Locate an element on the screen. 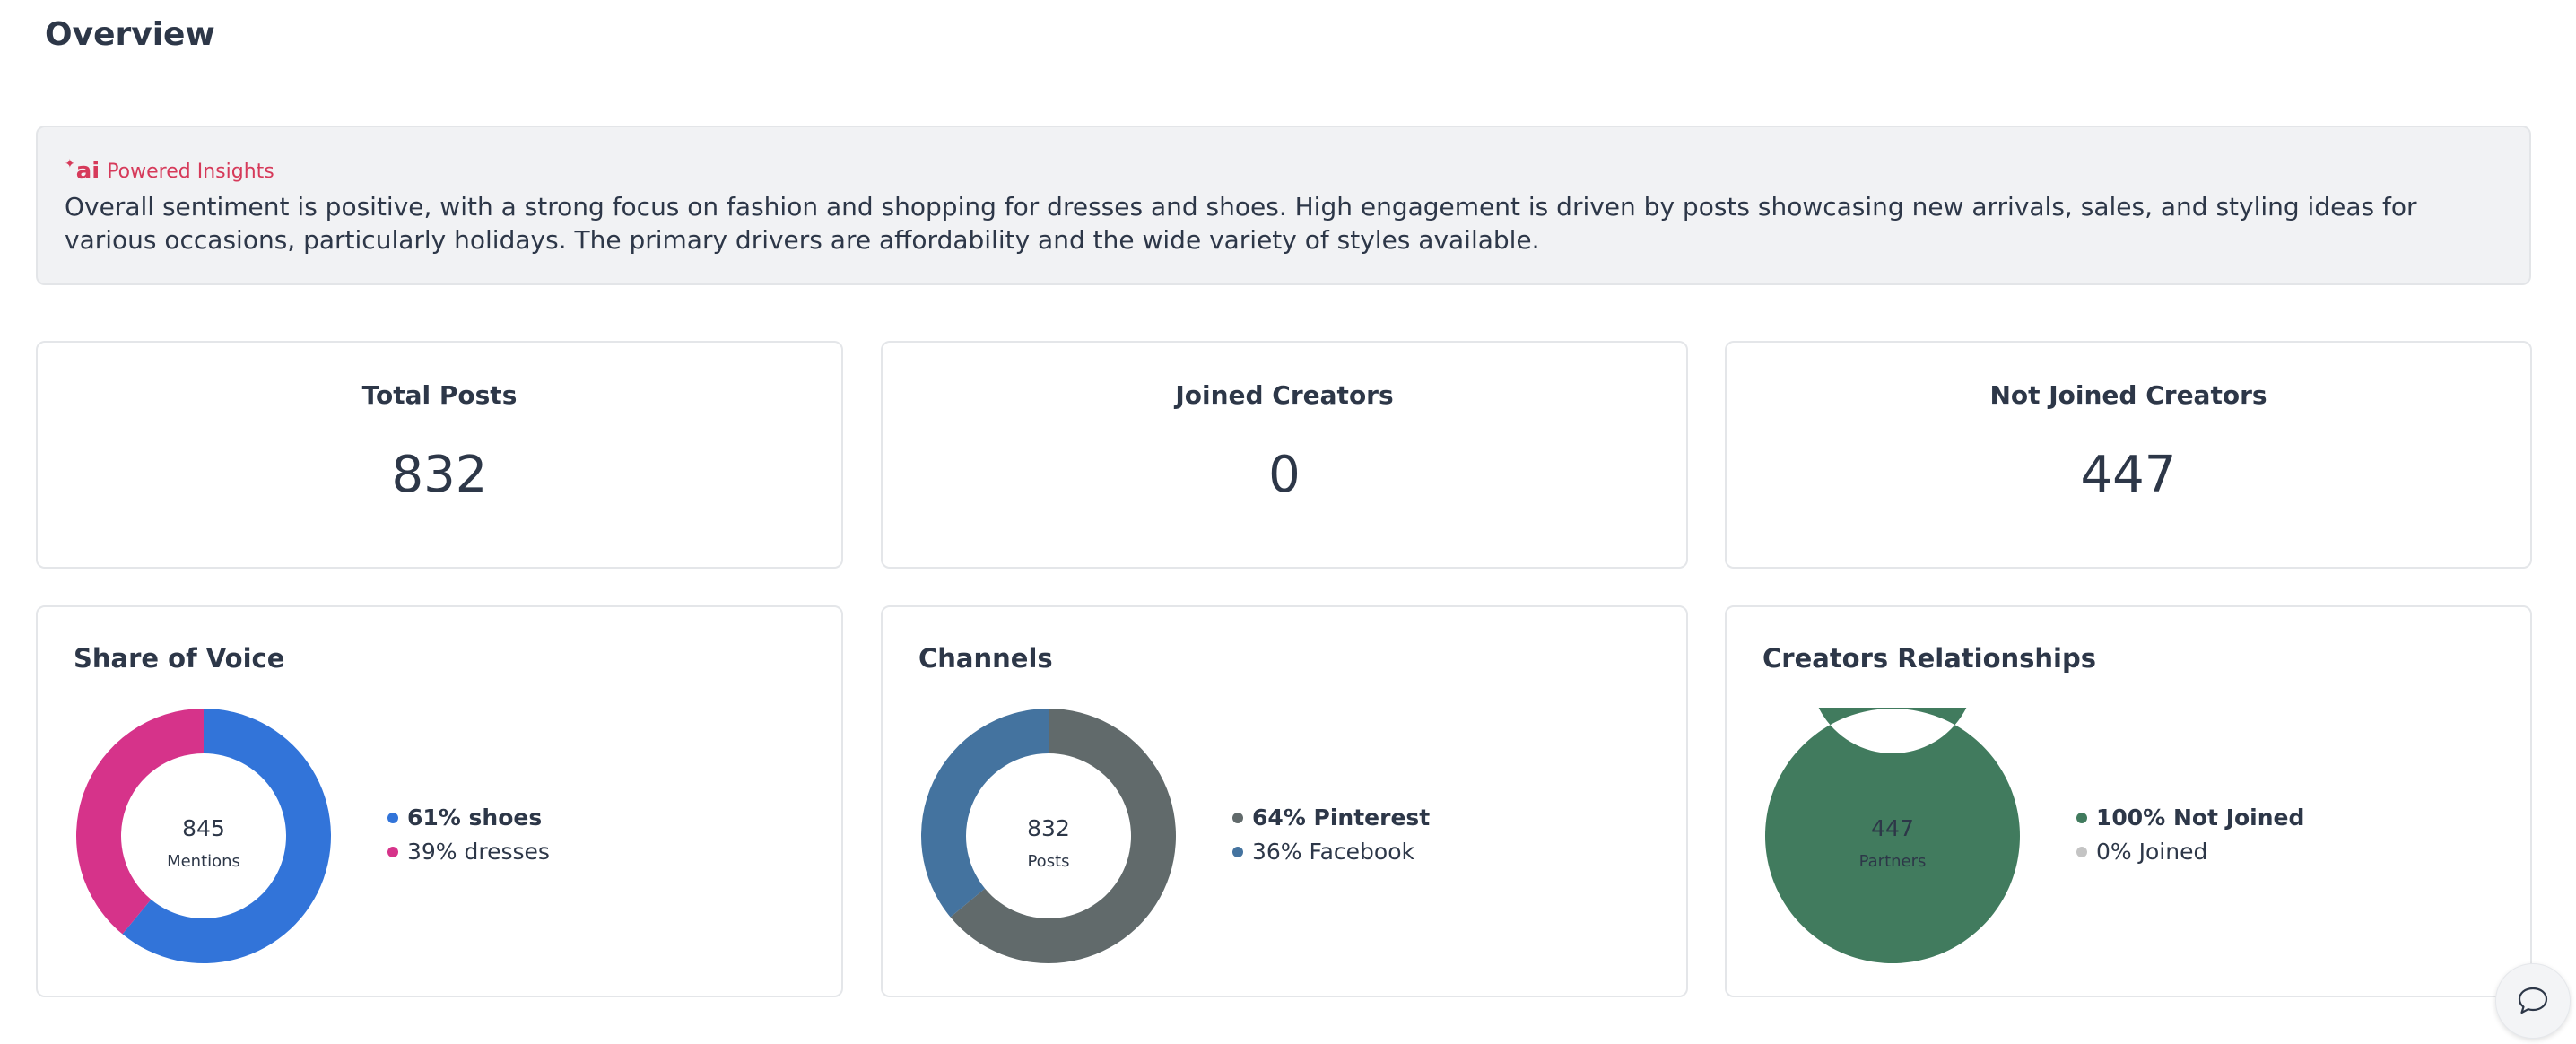  donut-slice-39-dresses is located at coordinates (140, 822).